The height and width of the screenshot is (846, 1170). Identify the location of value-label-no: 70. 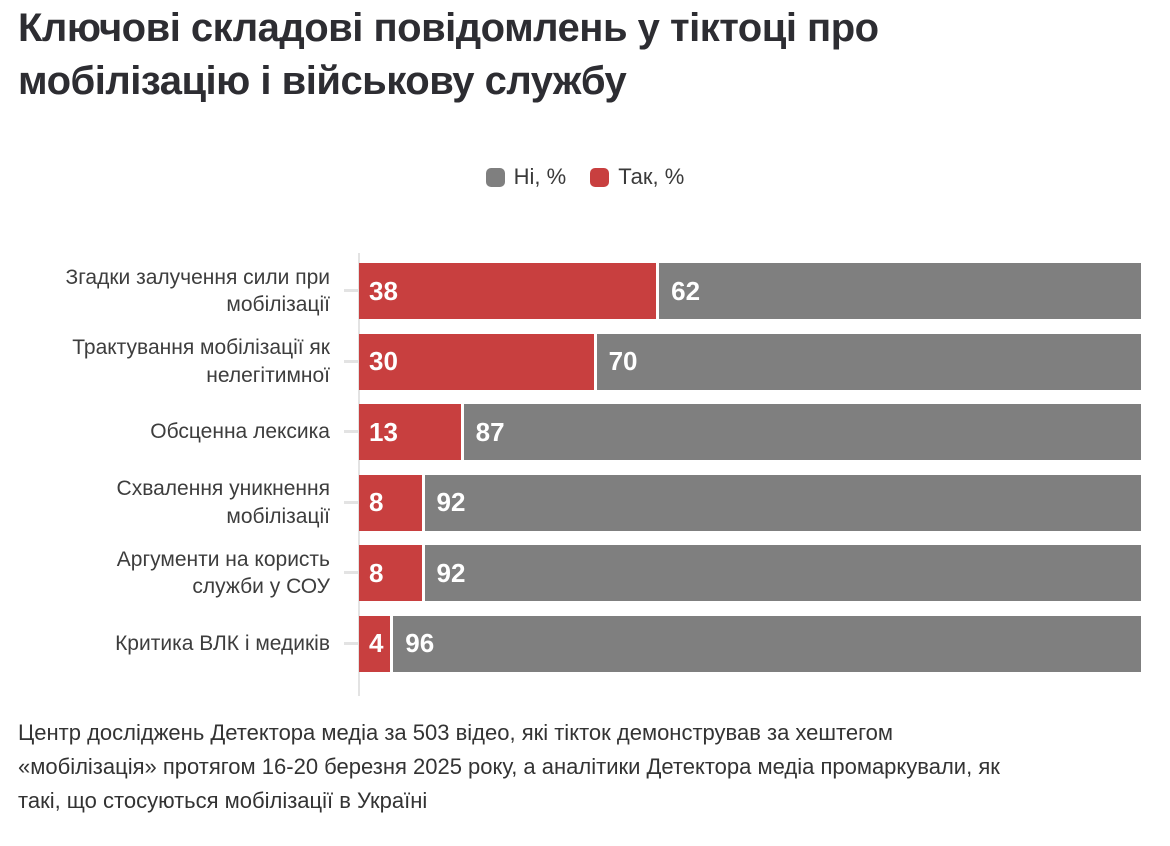
(623, 361).